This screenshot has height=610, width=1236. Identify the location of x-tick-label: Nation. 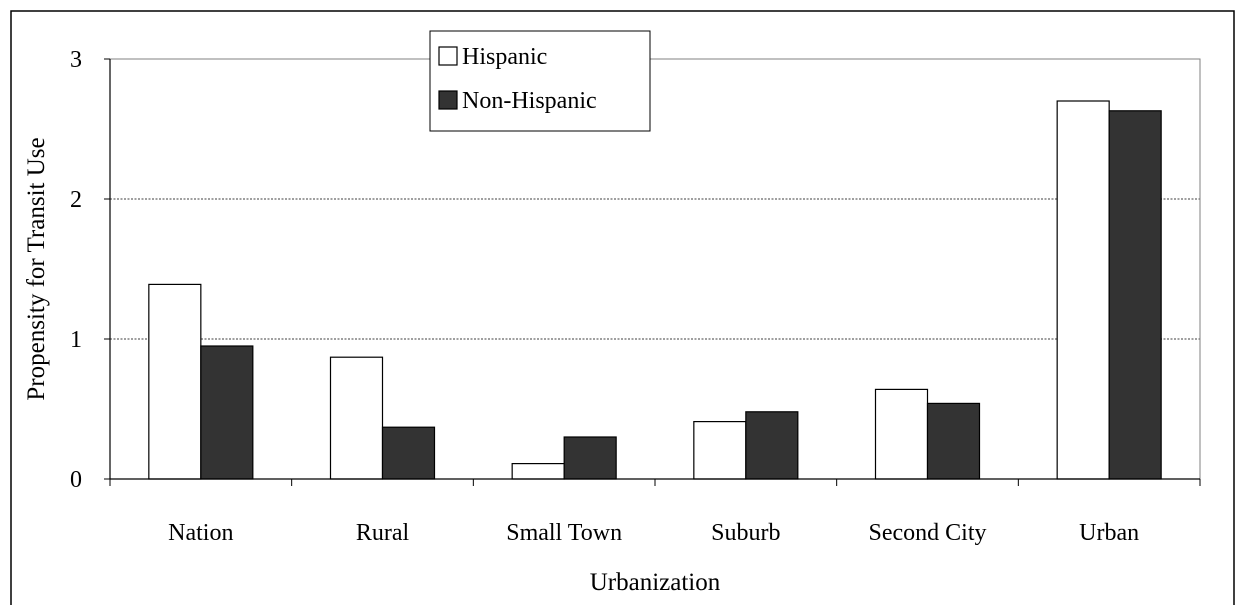
(200, 533).